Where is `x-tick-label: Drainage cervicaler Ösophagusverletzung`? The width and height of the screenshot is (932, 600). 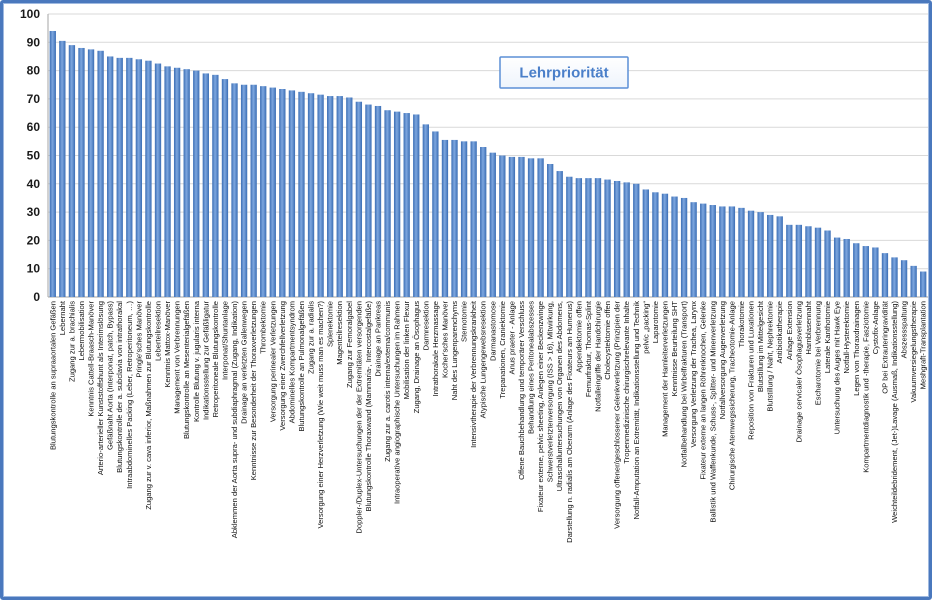
x-tick-label: Drainage cervicaler Ösophagusverletzung is located at coordinates (798, 371).